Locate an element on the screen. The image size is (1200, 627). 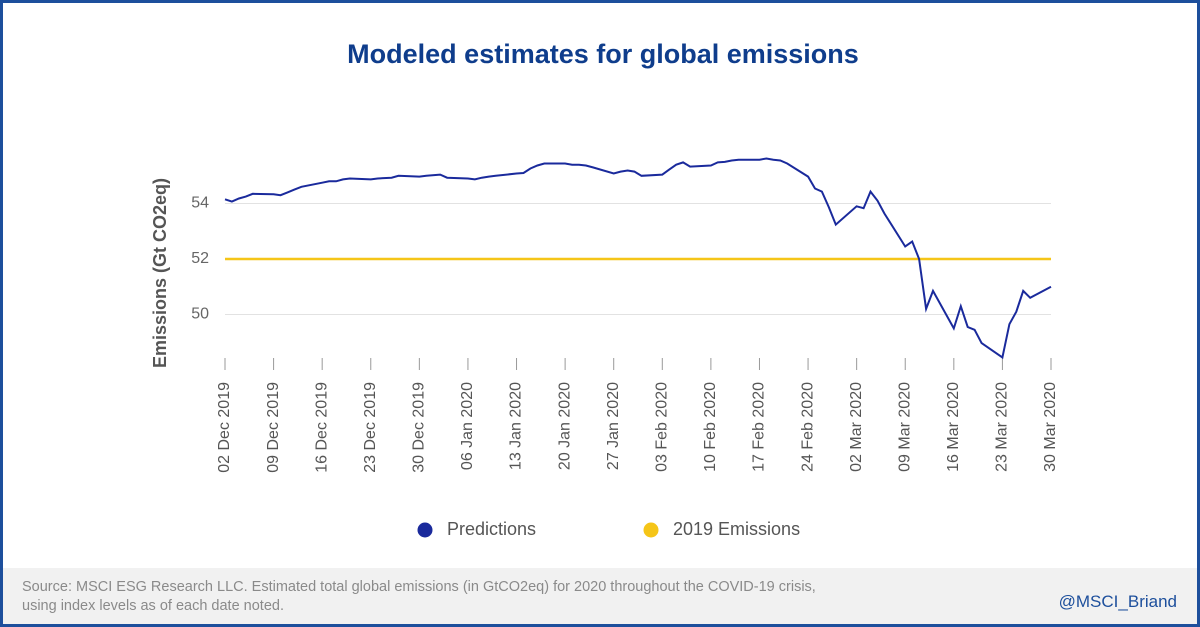
x-tick-label: 02 Mar 2020 is located at coordinates (856, 427).